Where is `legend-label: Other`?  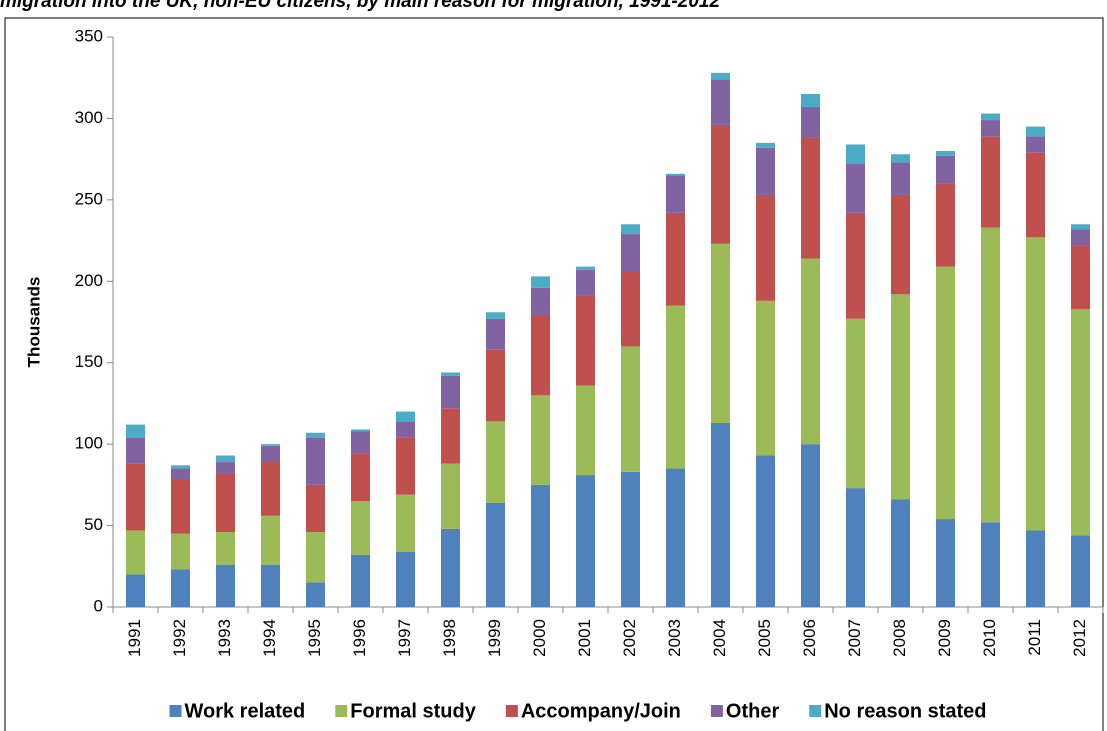 legend-label: Other is located at coordinates (753, 711).